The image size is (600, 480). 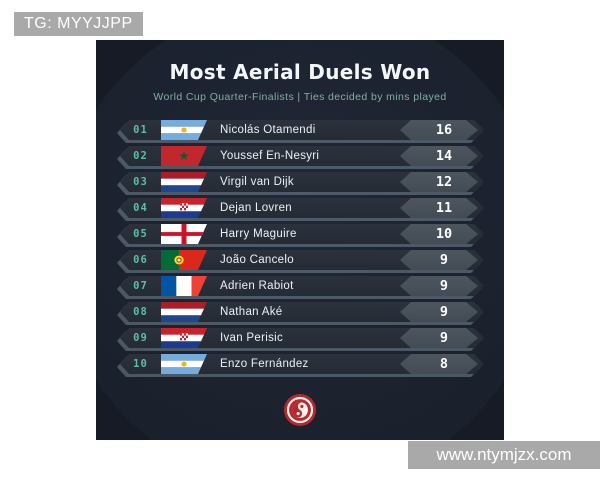 I want to click on player-name: Harry Maguire, so click(x=258, y=234).